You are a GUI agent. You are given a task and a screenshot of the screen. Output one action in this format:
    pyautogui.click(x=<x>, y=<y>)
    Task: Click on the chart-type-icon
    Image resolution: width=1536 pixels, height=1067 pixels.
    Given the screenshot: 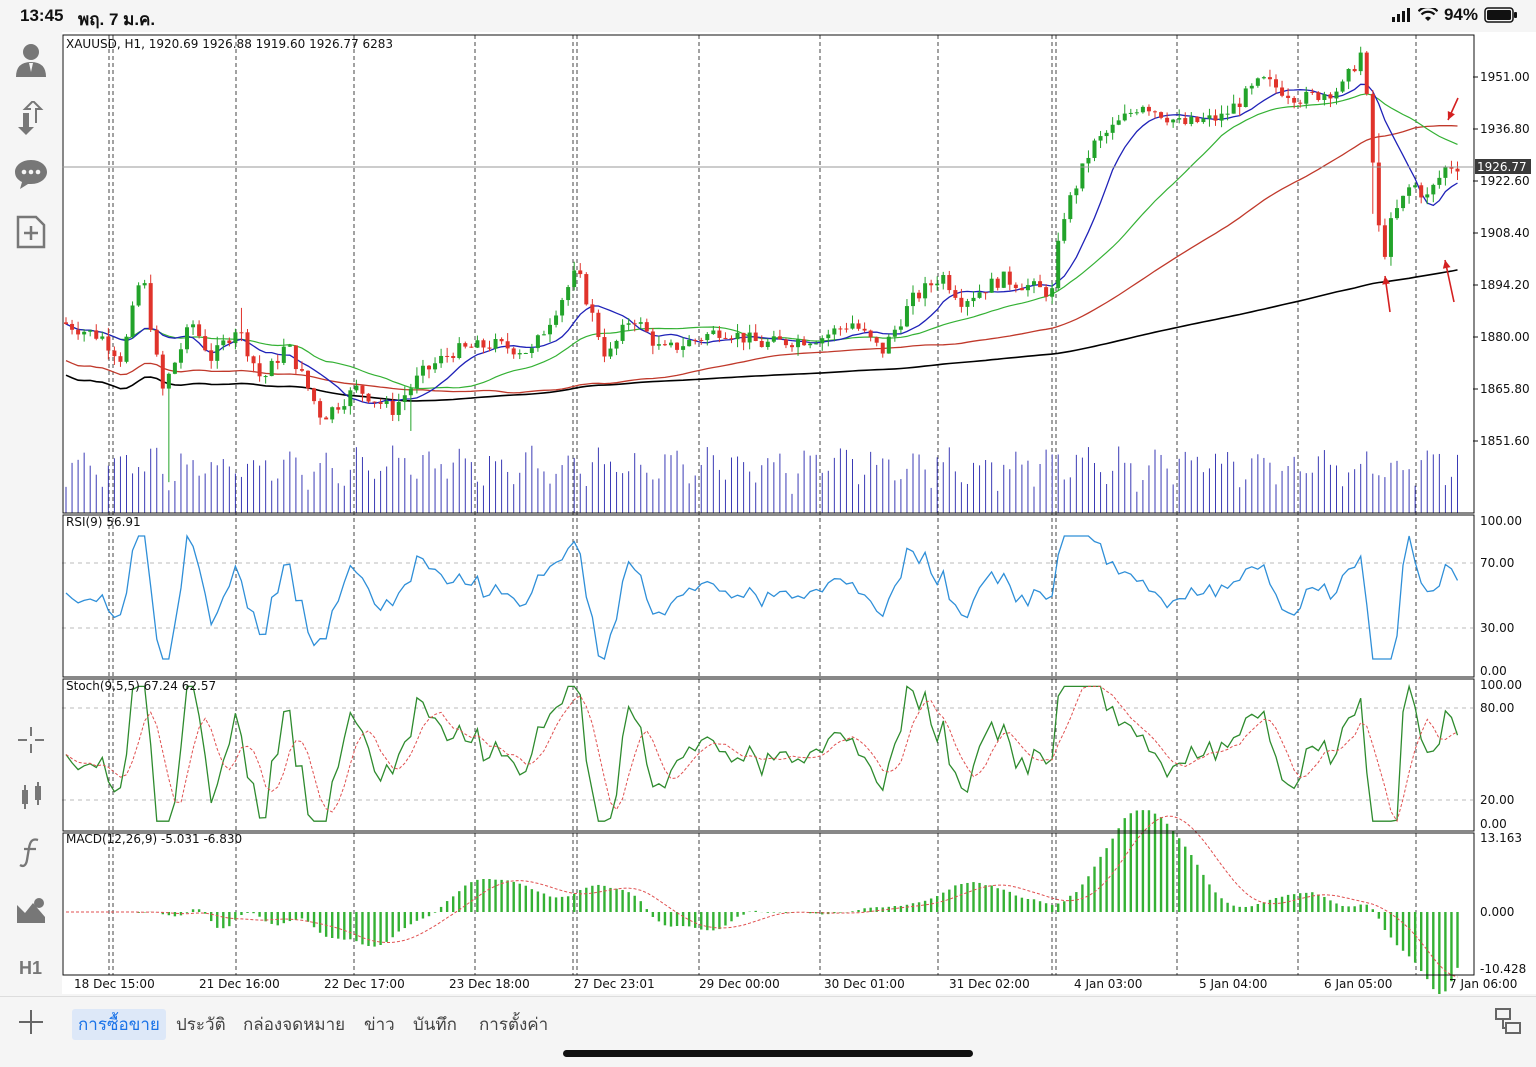 What is the action you would take?
    pyautogui.click(x=31, y=796)
    